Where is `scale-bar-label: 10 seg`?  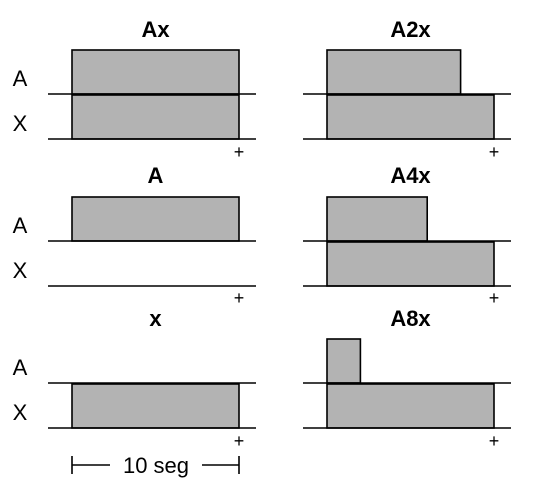
scale-bar-label: 10 seg is located at coordinates (156, 465).